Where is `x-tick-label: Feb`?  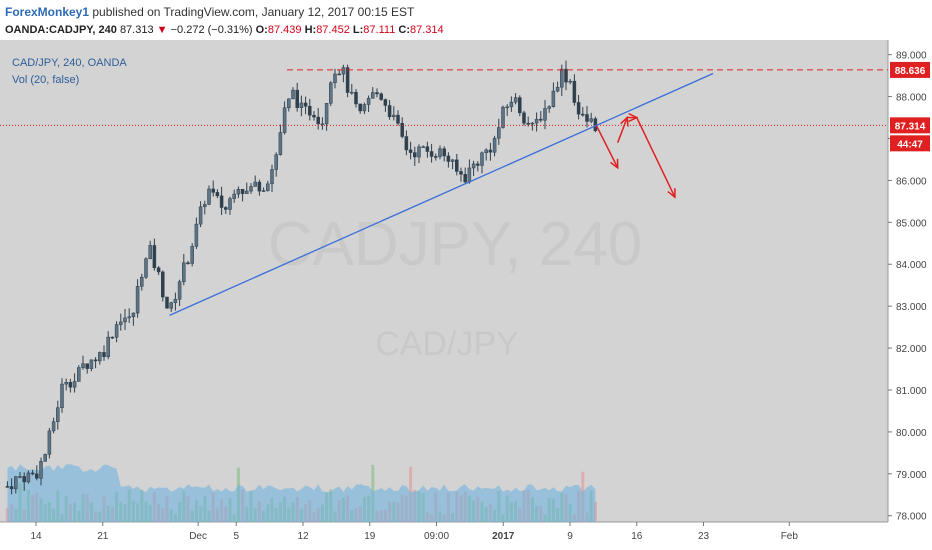
x-tick-label: Feb is located at coordinates (790, 536).